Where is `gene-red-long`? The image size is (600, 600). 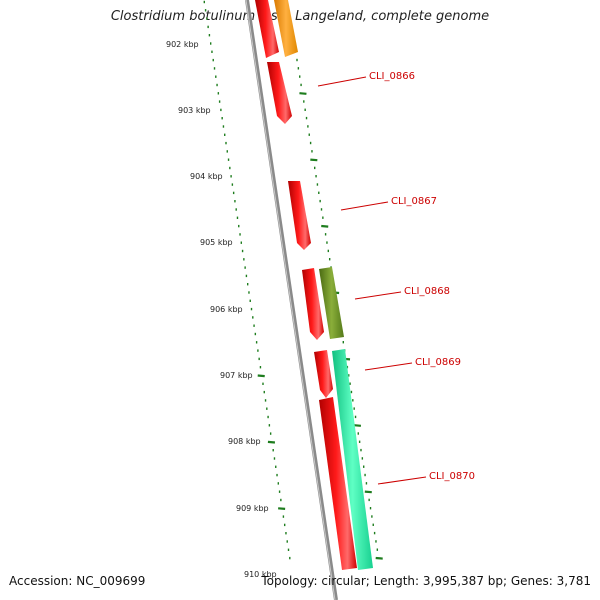
gene-red-long is located at coordinates (338, 483).